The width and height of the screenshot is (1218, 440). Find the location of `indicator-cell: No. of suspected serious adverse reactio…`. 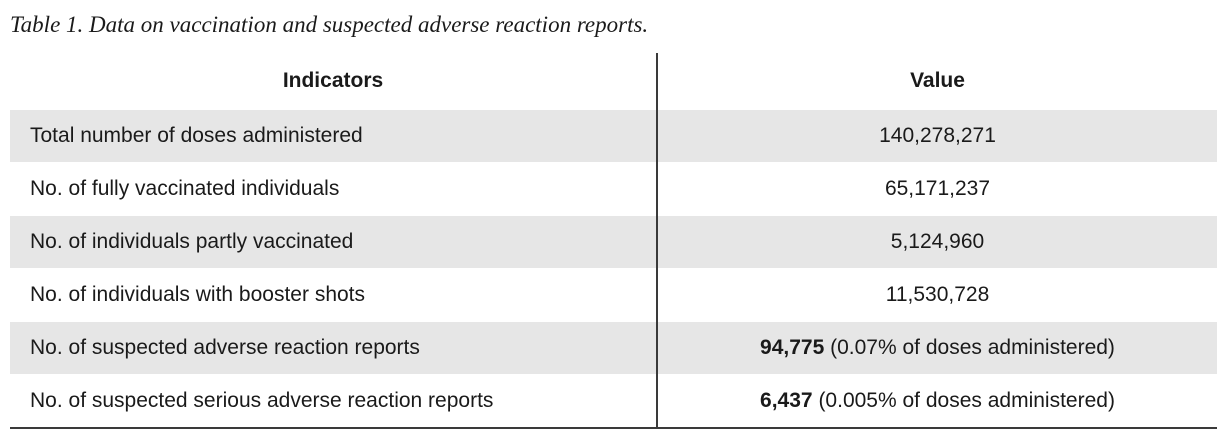

indicator-cell: No. of suspected serious adverse reactio… is located at coordinates (333, 401).